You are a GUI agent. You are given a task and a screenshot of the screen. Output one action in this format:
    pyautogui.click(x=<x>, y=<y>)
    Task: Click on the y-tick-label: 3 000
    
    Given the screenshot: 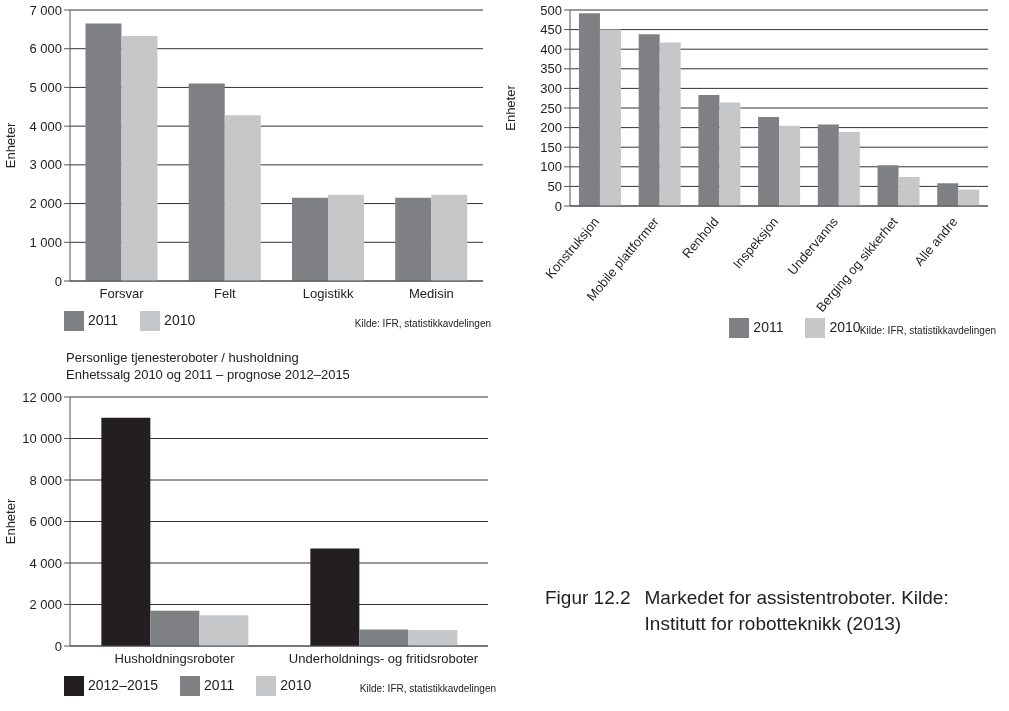 What is the action you would take?
    pyautogui.click(x=45, y=165)
    